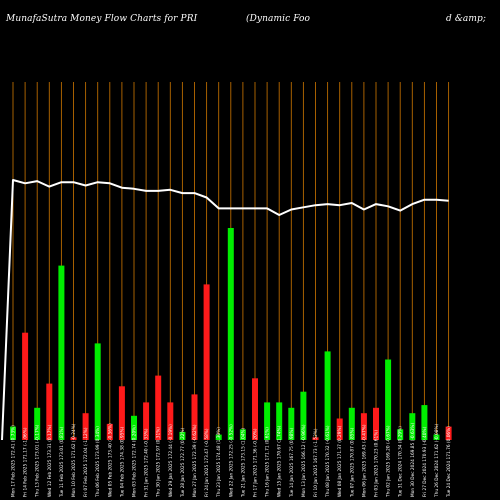 This screenshot has width=500, height=500. I want to click on x-tick-label: Thu 23 Jan 2025 174.48 (1.30%), so click(219, 462).